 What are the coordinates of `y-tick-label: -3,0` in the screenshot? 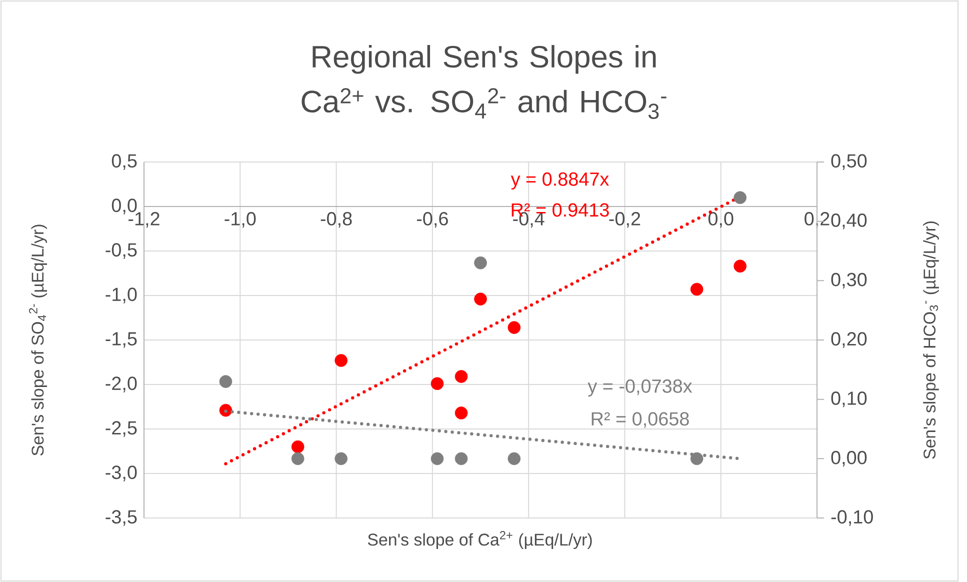 It's located at (121, 474).